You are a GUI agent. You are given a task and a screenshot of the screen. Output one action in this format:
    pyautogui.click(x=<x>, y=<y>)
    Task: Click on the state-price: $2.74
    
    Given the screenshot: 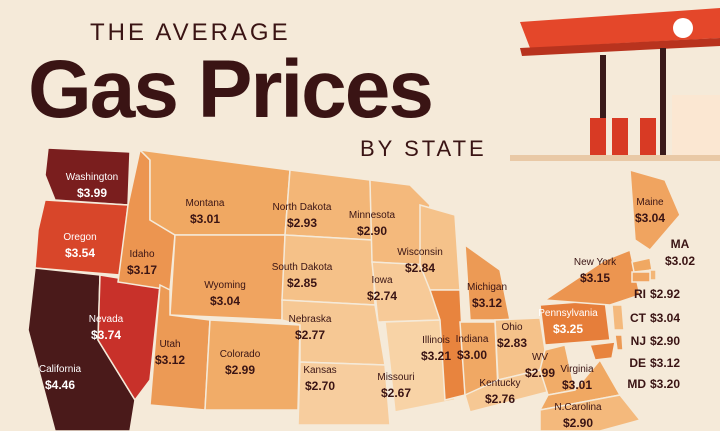 What is the action you would take?
    pyautogui.click(x=382, y=296)
    